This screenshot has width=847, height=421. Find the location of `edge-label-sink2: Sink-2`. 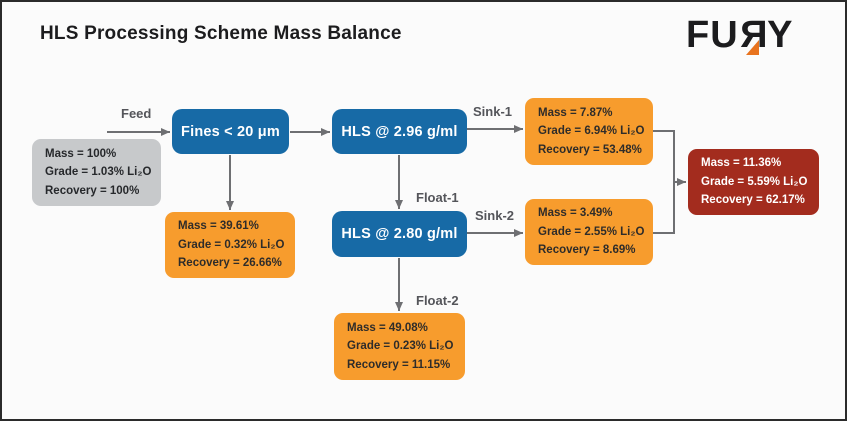

edge-label-sink2: Sink-2 is located at coordinates (495, 215).